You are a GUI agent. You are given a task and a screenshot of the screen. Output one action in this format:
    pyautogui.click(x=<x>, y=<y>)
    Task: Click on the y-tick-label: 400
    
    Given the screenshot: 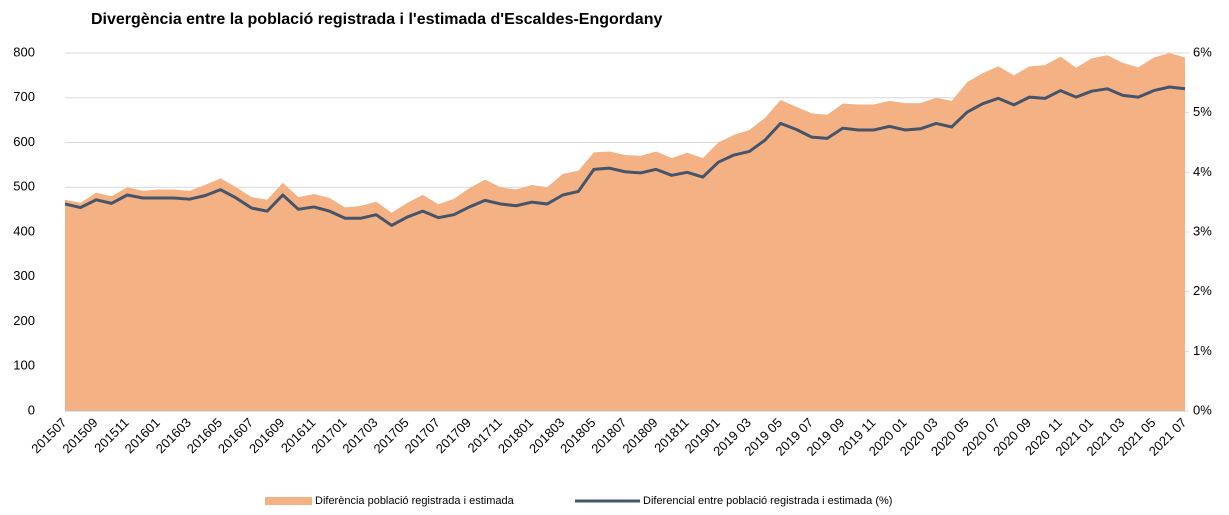 What is the action you would take?
    pyautogui.click(x=24, y=230)
    